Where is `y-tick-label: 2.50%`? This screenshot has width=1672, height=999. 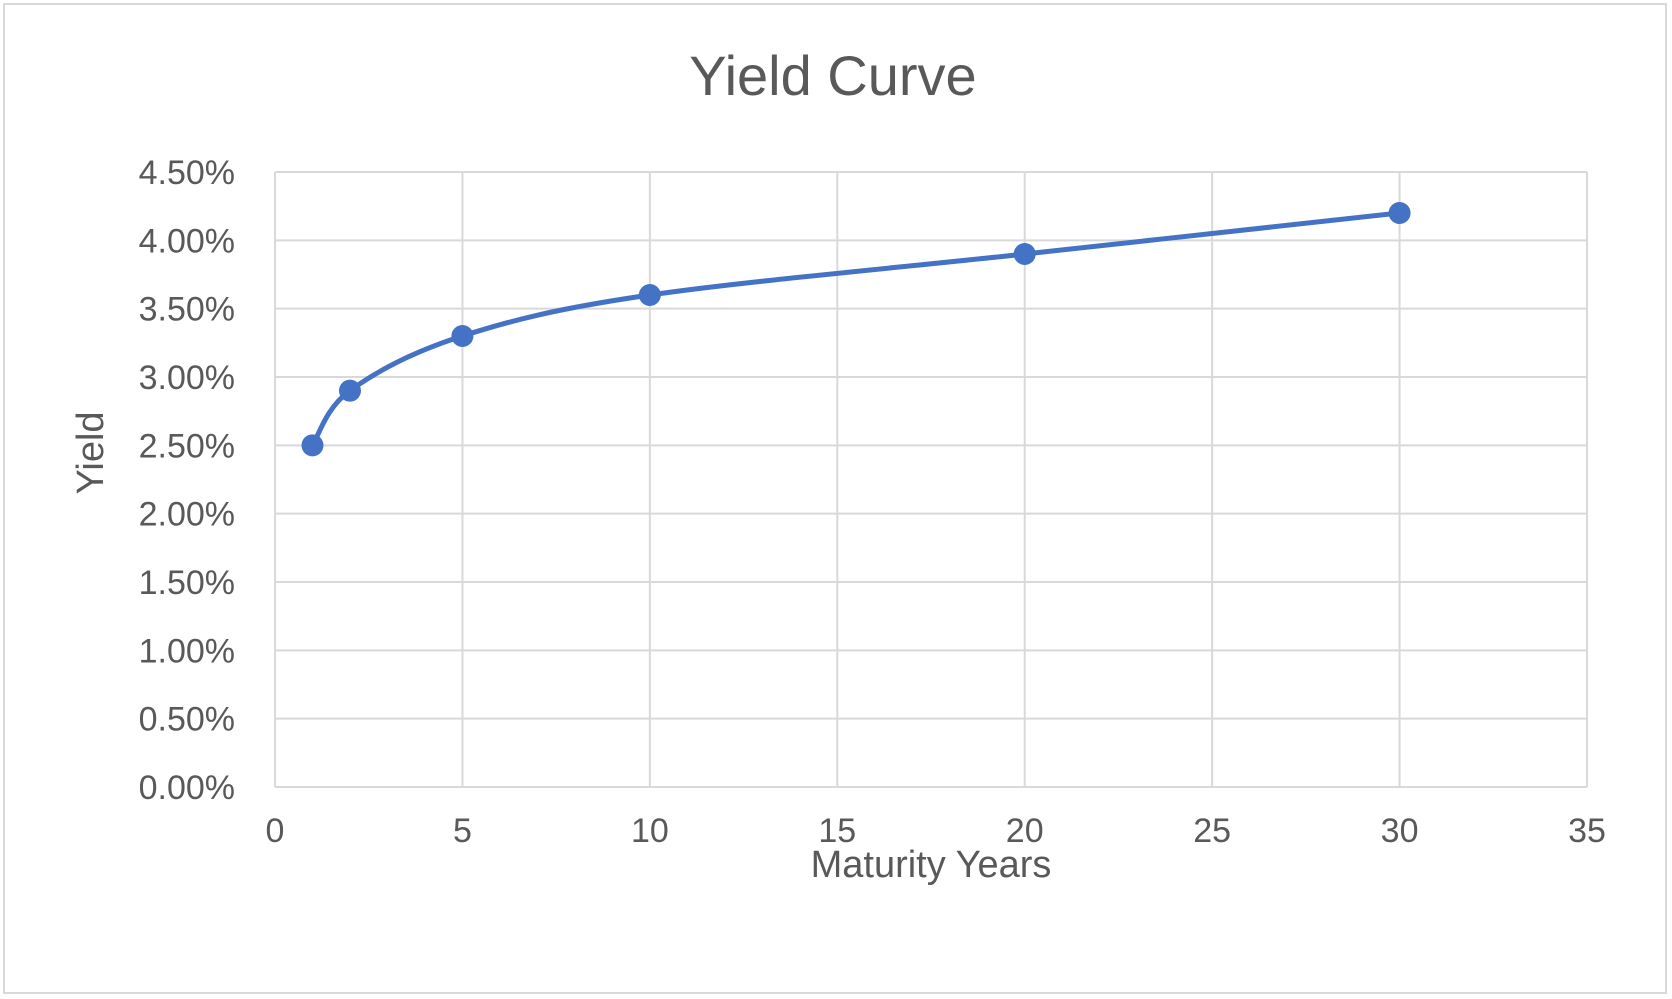
y-tick-label: 2.50% is located at coordinates (187, 446).